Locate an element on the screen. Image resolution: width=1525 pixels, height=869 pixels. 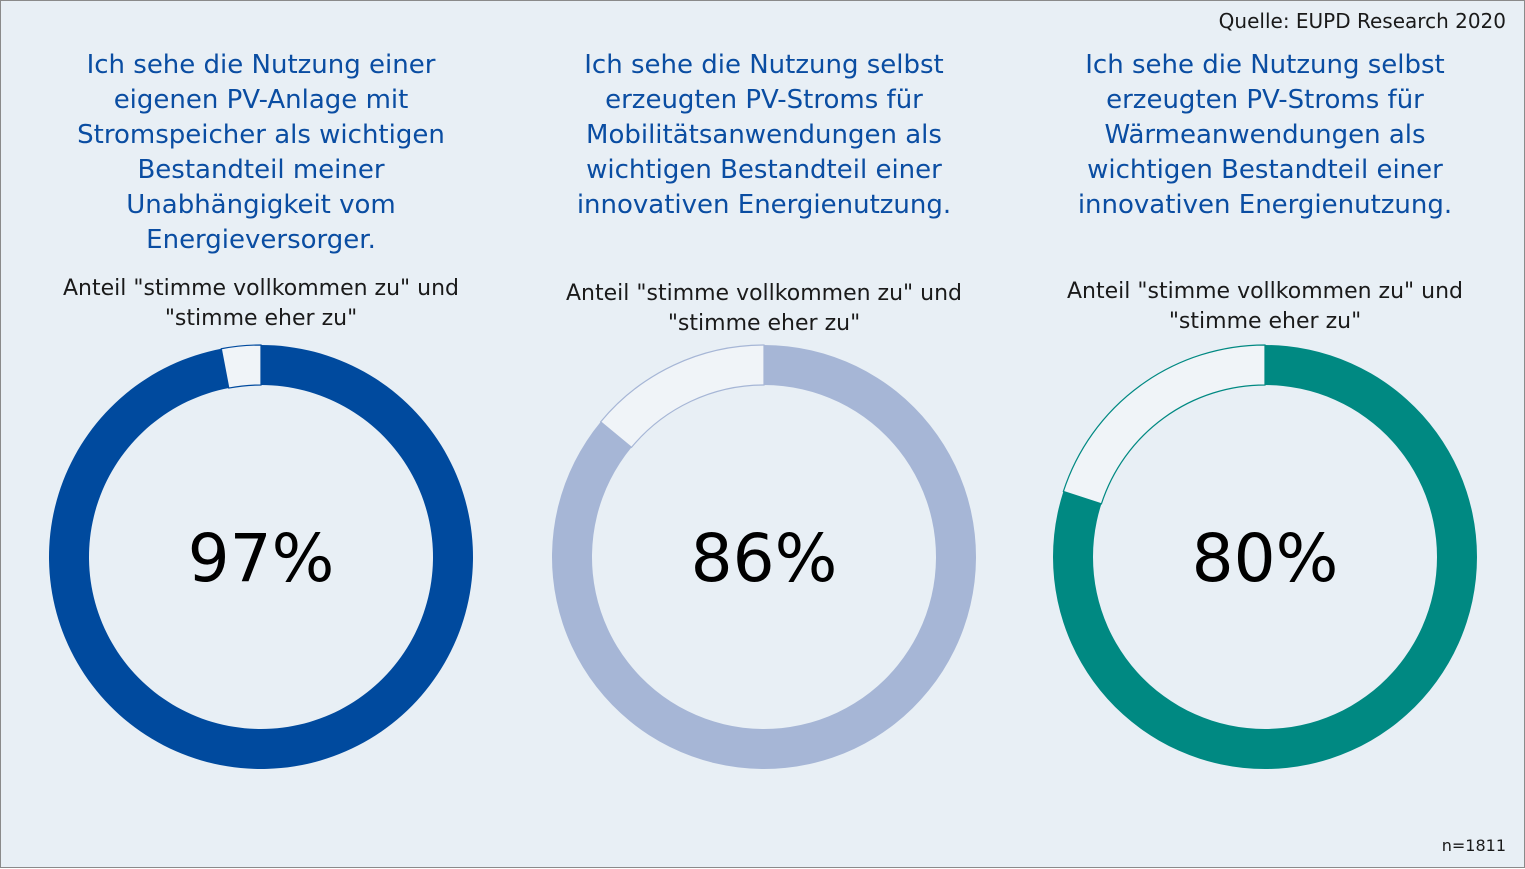
question-line: Ich sehe die Nutzung einer is located at coordinates (261, 65).